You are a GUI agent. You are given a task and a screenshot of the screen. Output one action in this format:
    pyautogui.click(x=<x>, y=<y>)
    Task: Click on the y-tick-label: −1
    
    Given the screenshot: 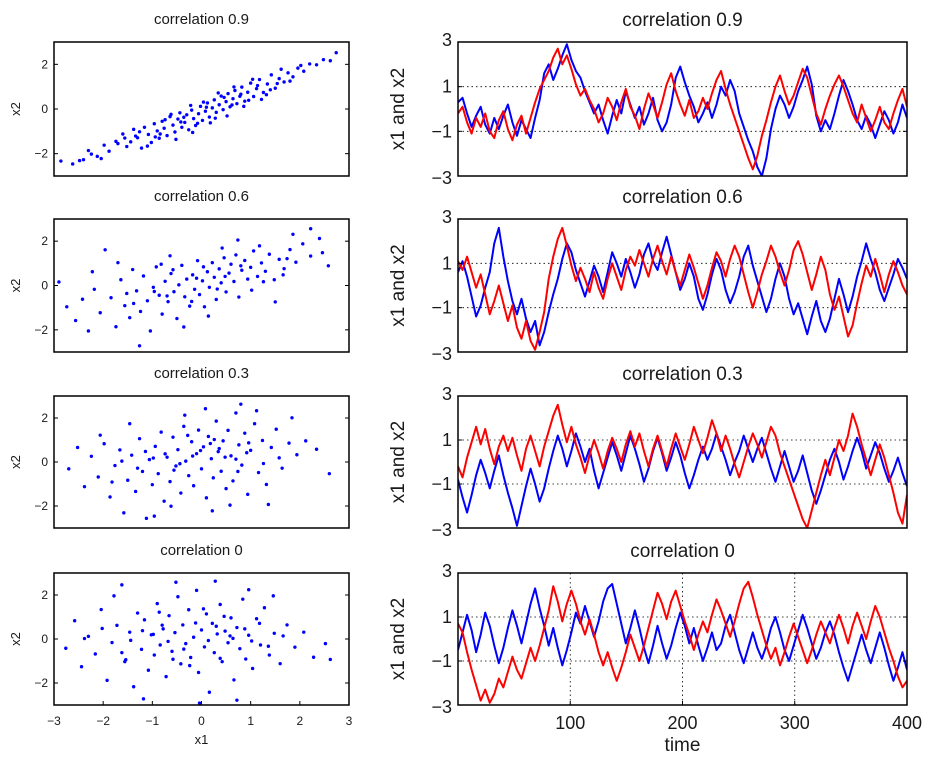 What is the action you would take?
    pyautogui.click(x=441, y=131)
    